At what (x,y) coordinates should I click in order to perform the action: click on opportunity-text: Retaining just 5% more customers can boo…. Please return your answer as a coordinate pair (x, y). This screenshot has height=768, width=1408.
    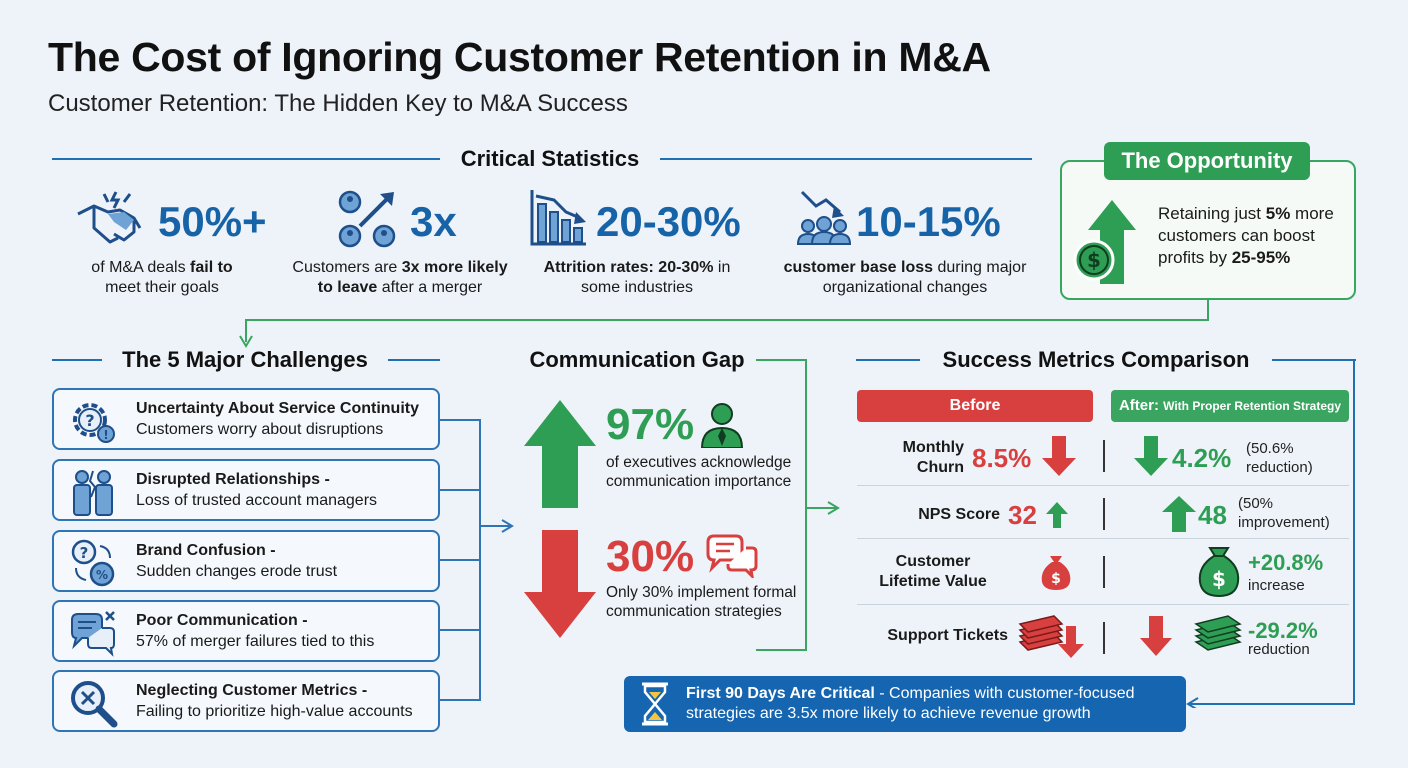
    Looking at the image, I should click on (1246, 235).